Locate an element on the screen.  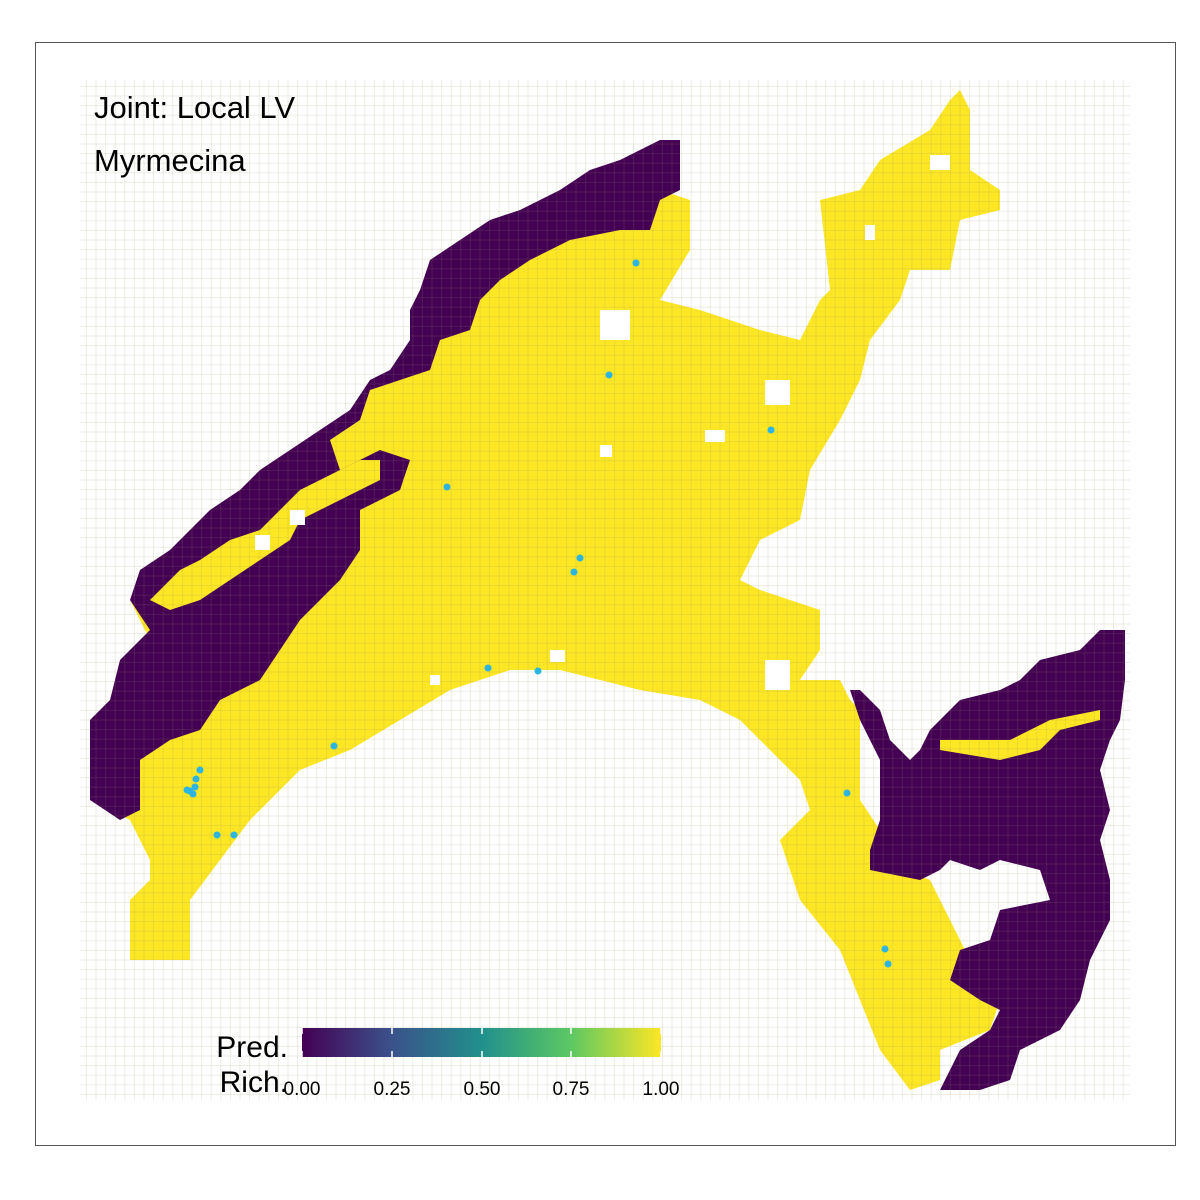
legend-tick-label: 0.00 is located at coordinates (302, 1089).